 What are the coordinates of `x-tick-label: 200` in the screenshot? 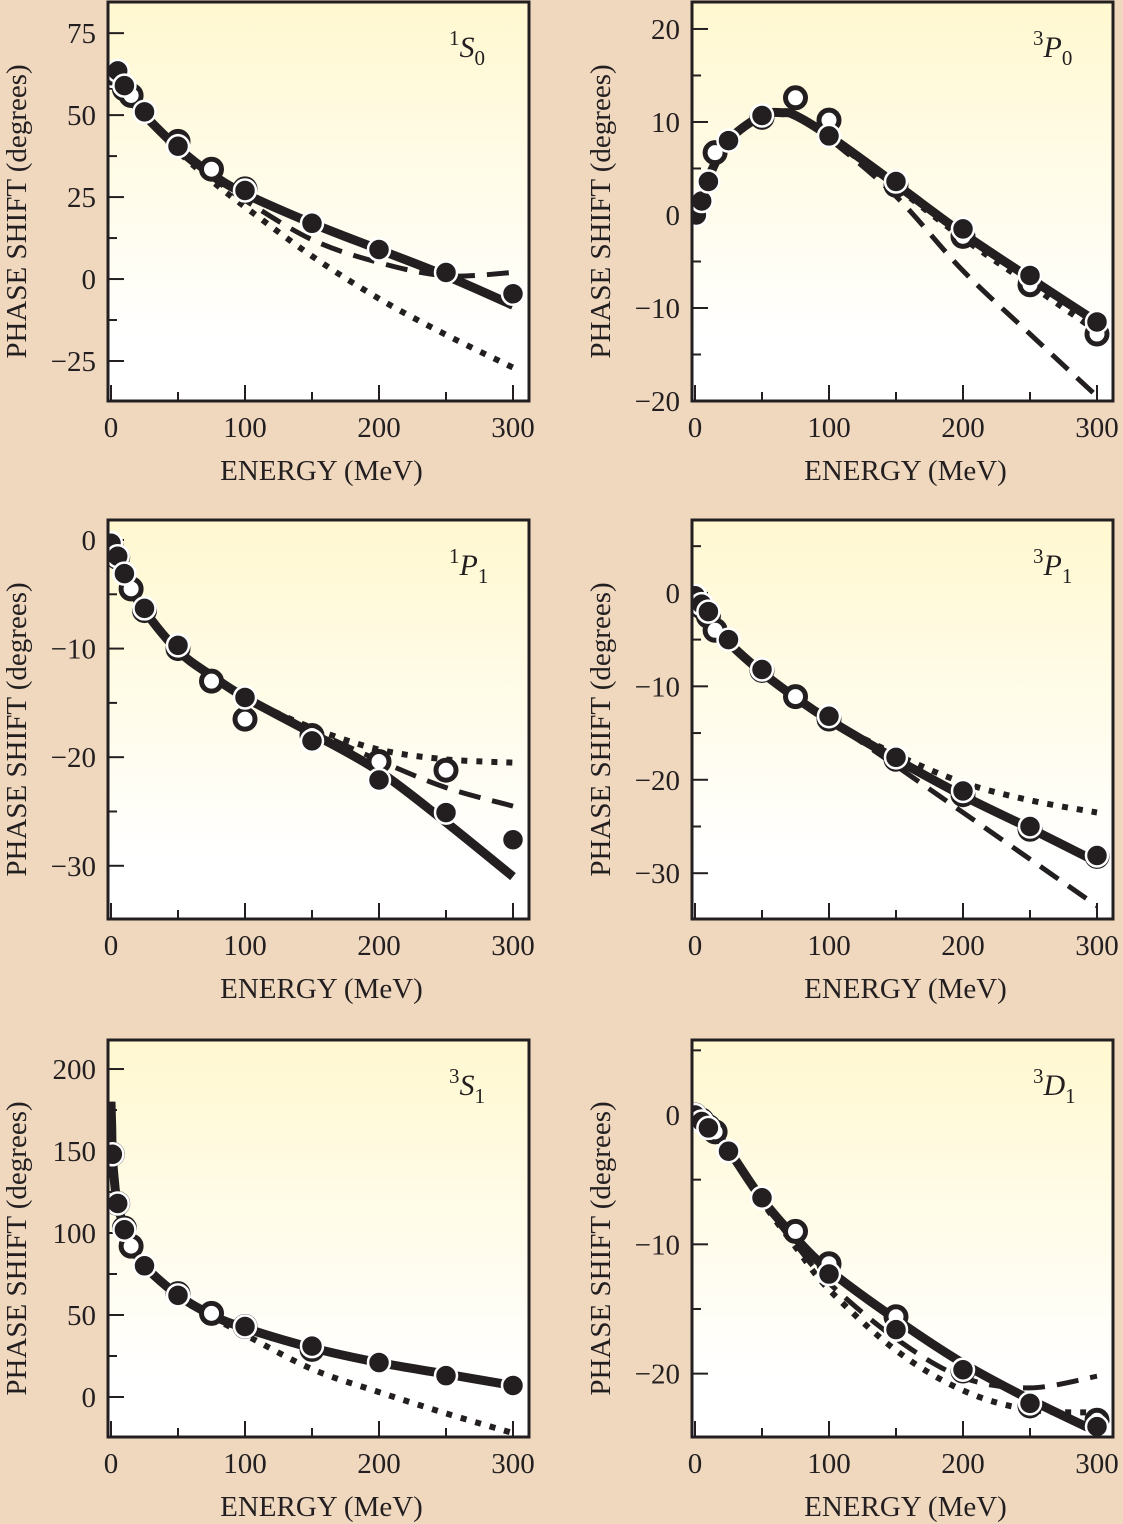 It's located at (963, 1464).